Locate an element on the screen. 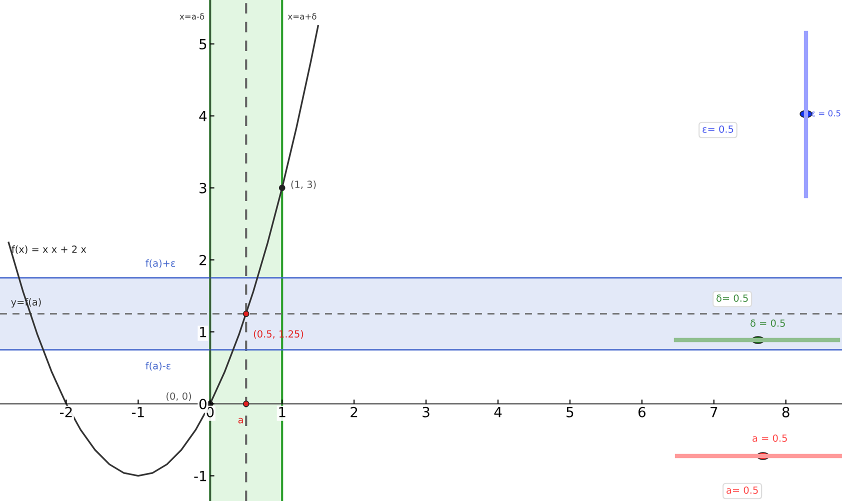  y-tick-label: -1 is located at coordinates (200, 476).